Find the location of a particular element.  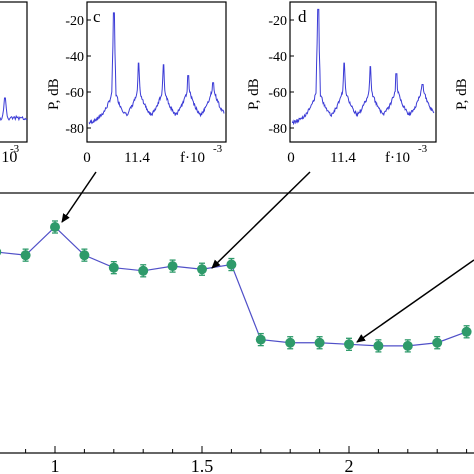

inset-c: c P, dB -20 -40 -60 -80 0 11.4 f·10 -3 is located at coordinates (136, 83).